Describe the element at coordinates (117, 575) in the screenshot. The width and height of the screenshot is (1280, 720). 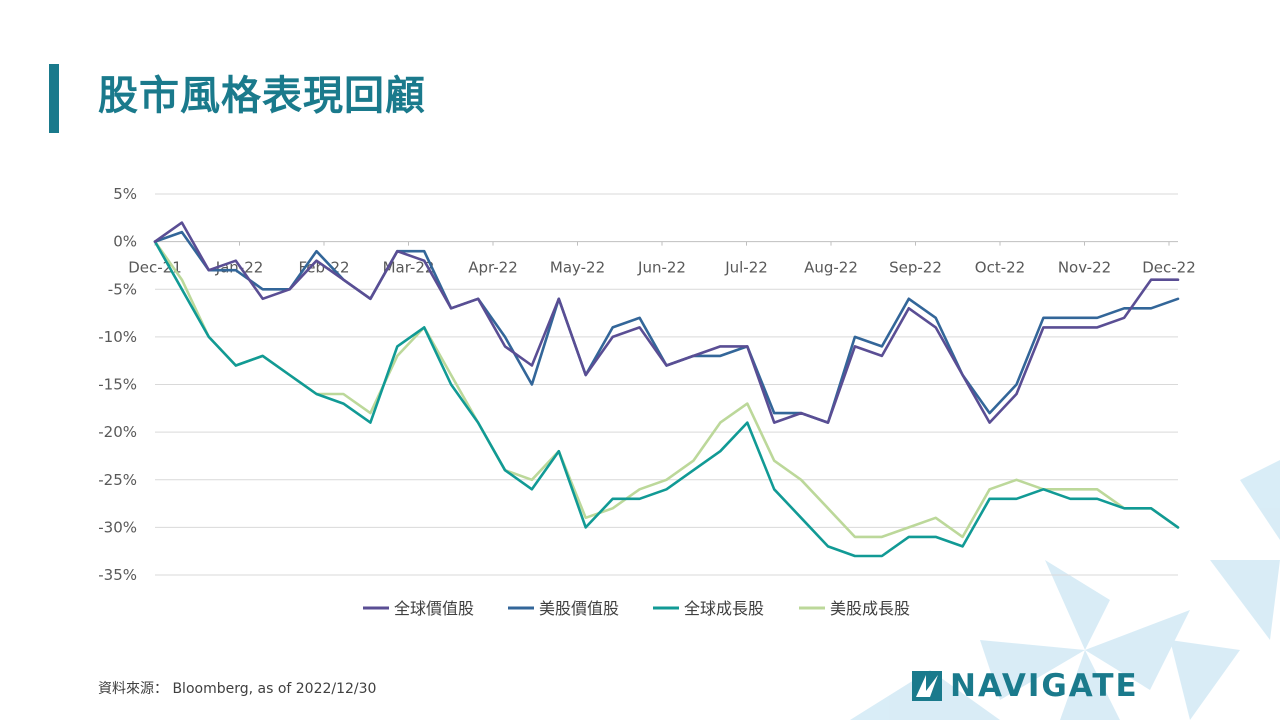
I see `y-tick-label: -35%` at that location.